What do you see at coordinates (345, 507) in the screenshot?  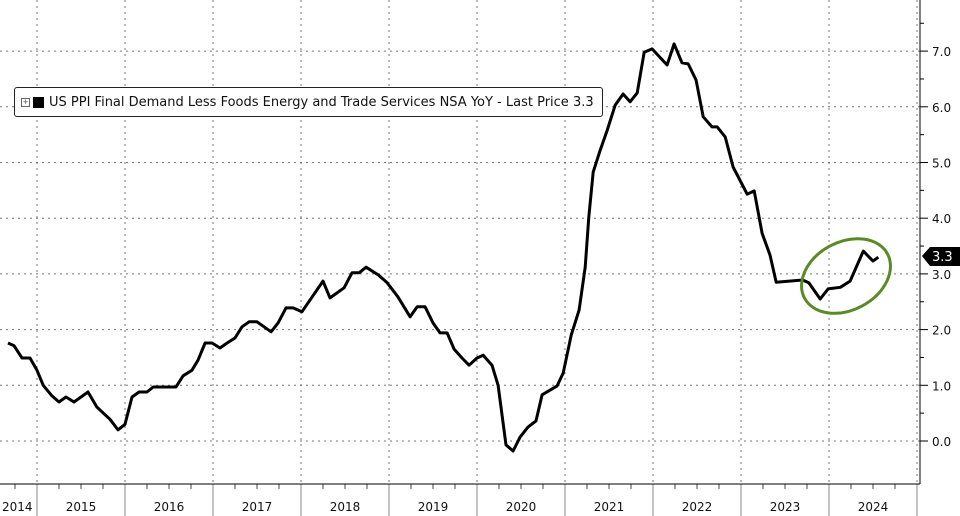 I see `x-tick-label: 2018` at bounding box center [345, 507].